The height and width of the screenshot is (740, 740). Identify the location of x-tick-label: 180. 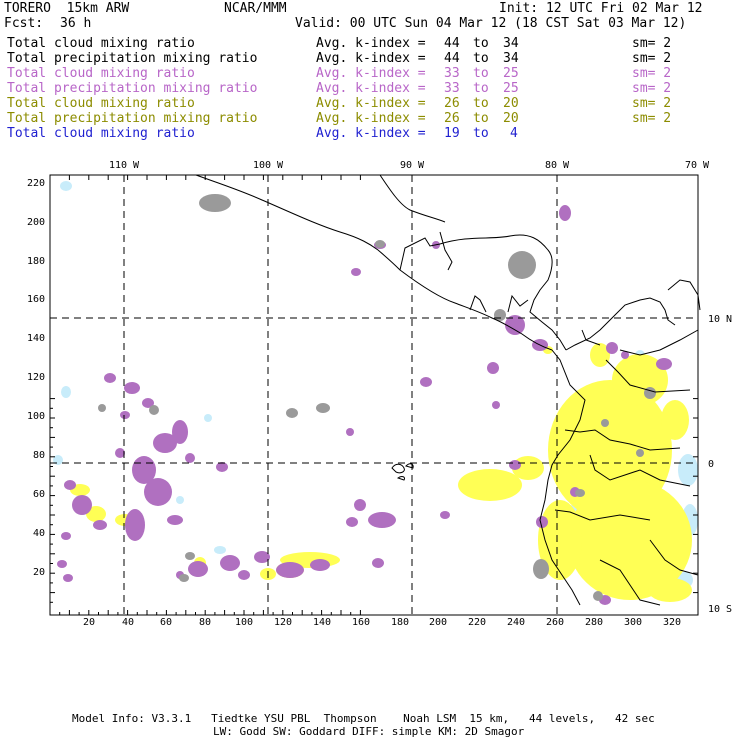
(400, 622).